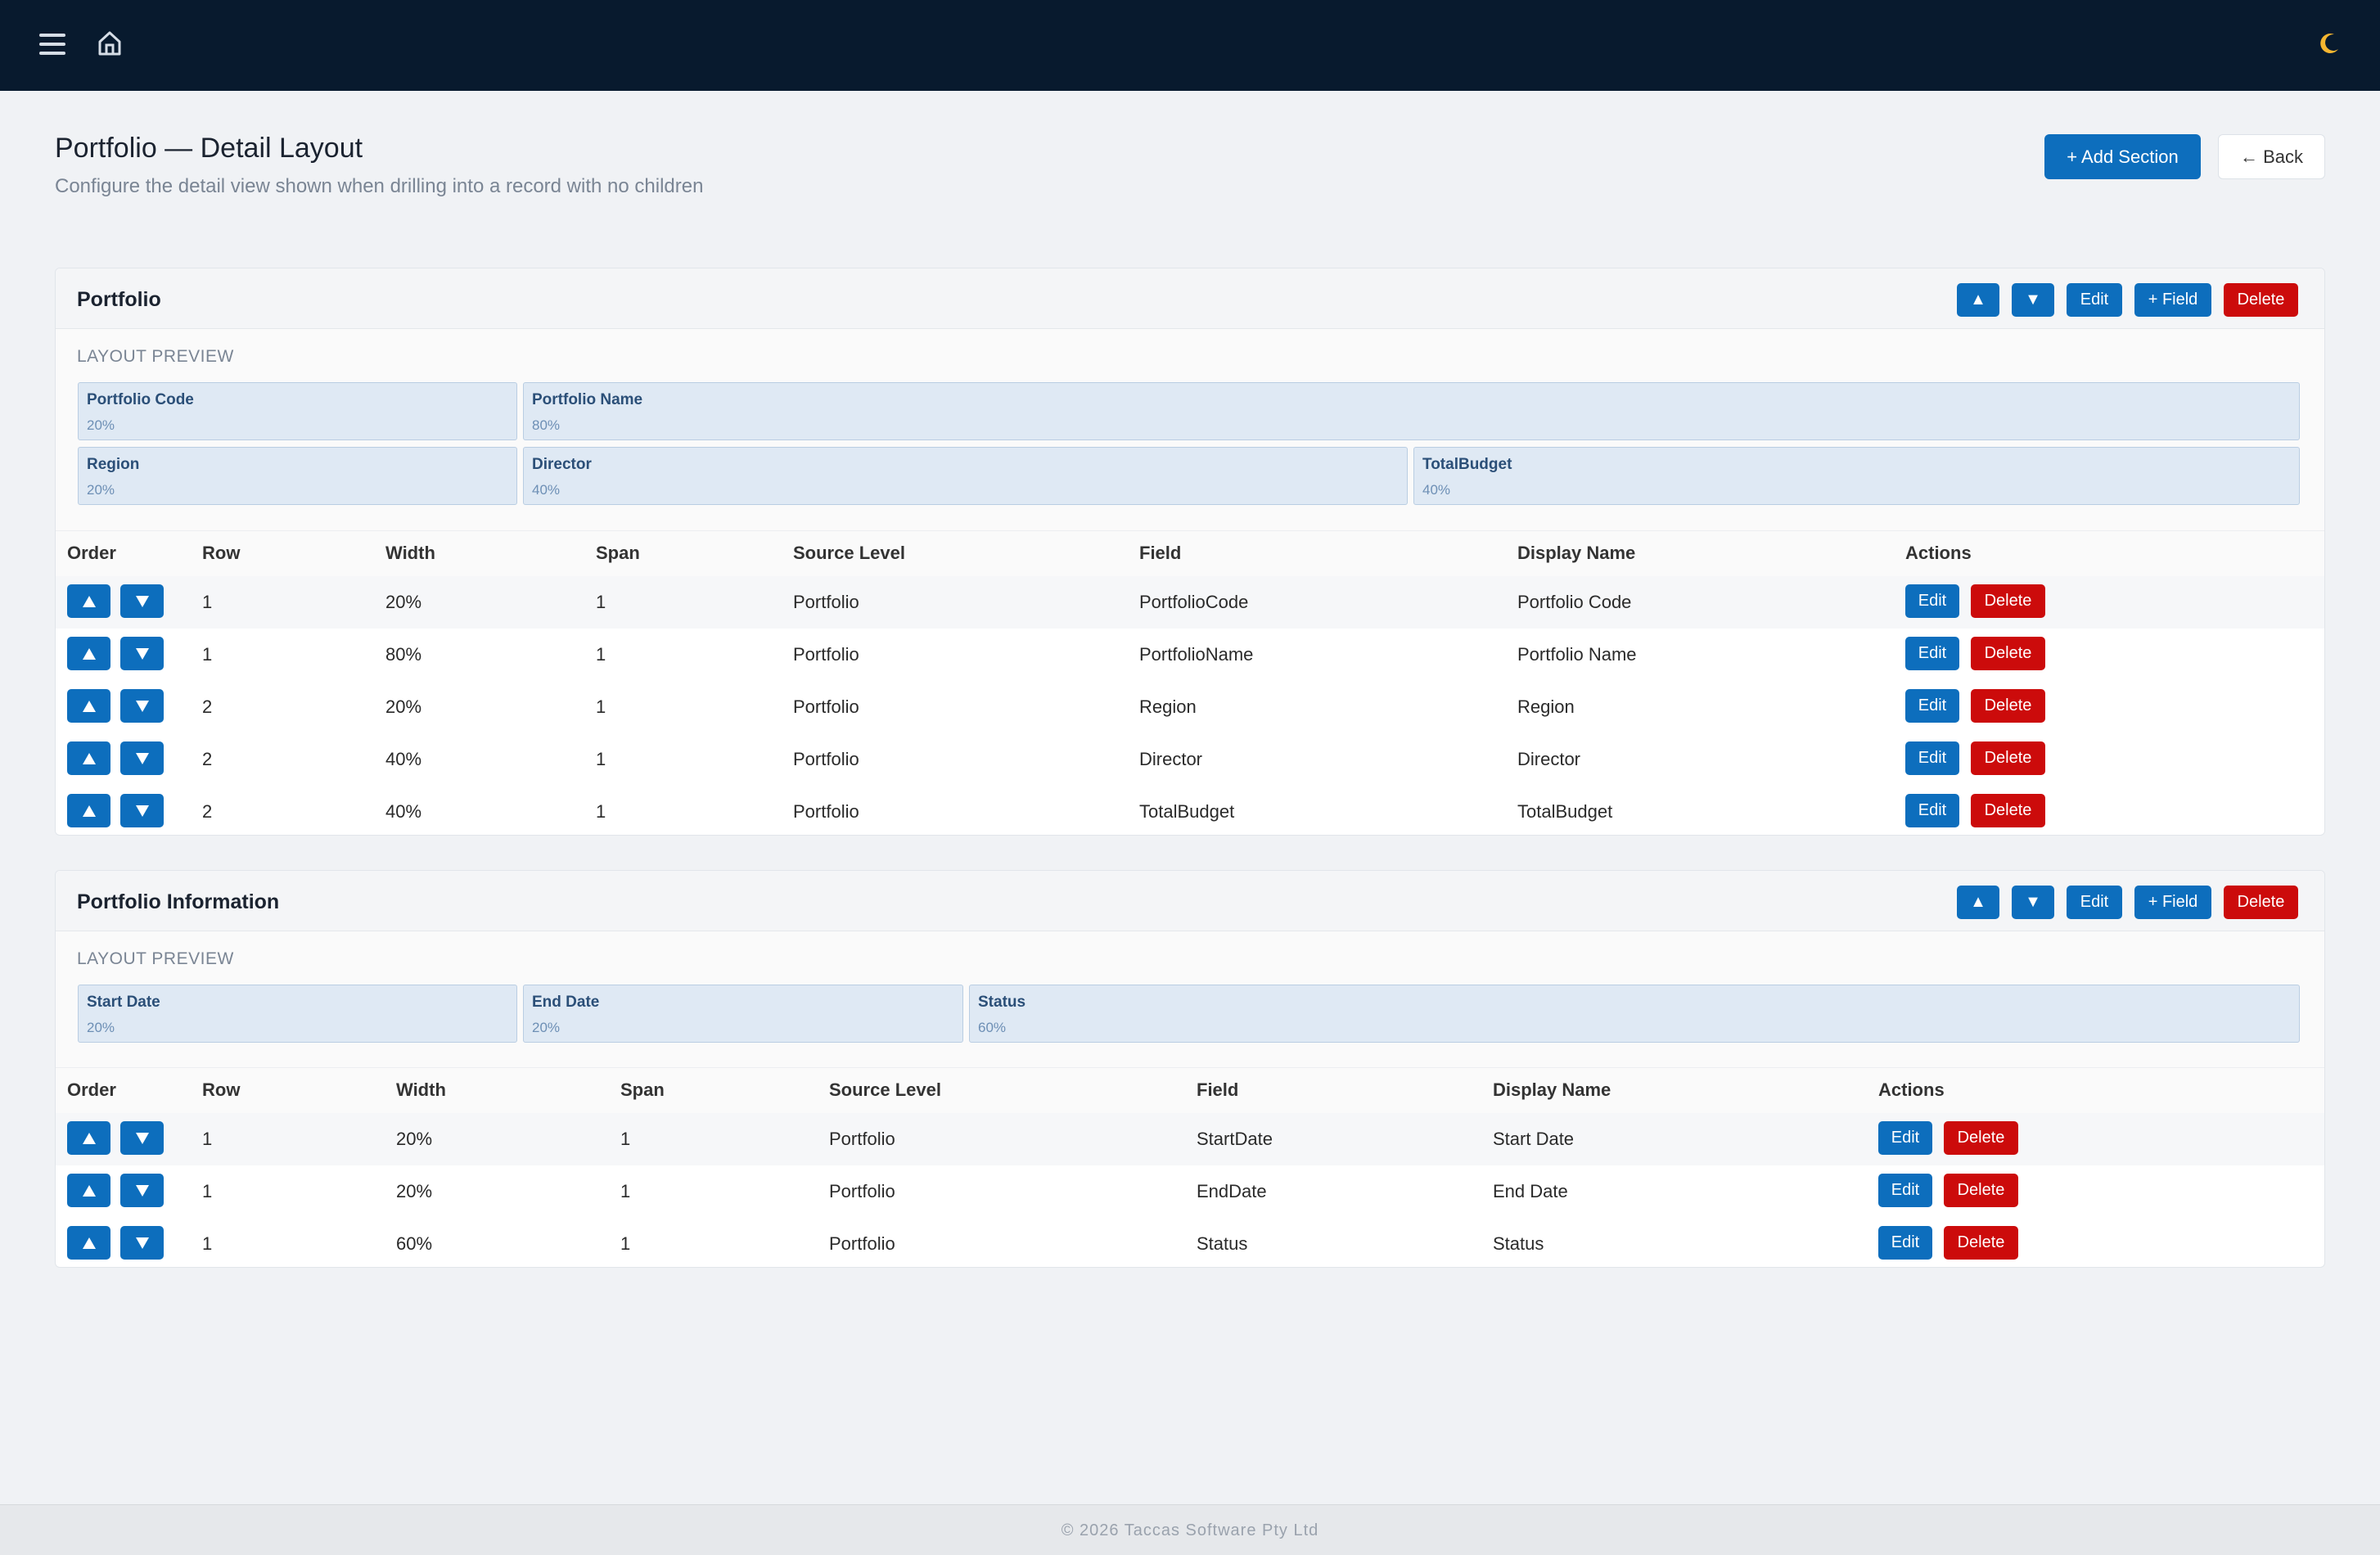 The height and width of the screenshot is (1555, 2380). I want to click on preview-cell-name: End Date, so click(566, 1002).